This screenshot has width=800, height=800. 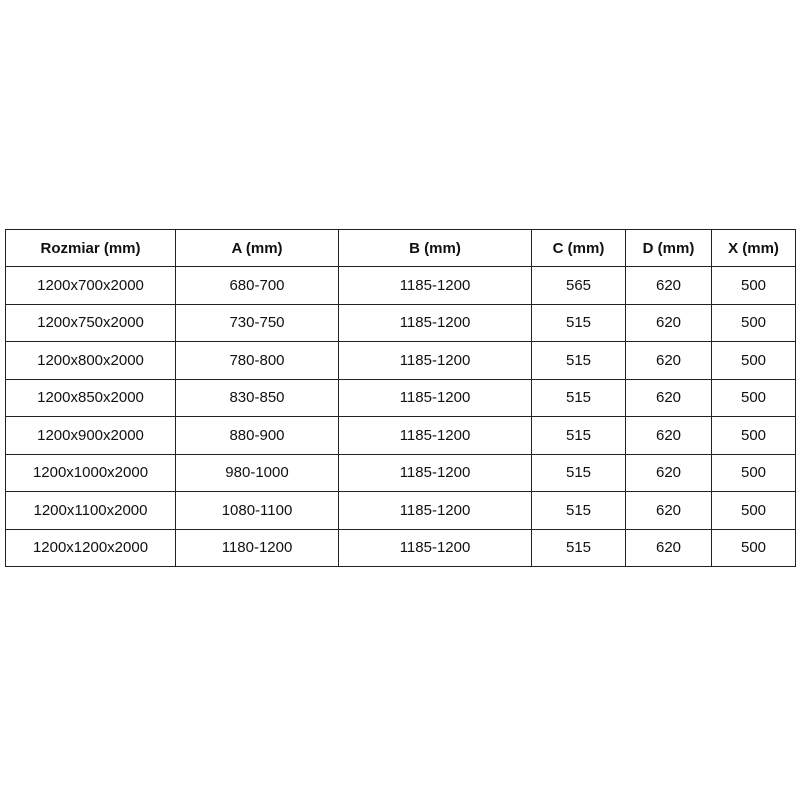 I want to click on table-cell: 565, so click(x=578, y=285).